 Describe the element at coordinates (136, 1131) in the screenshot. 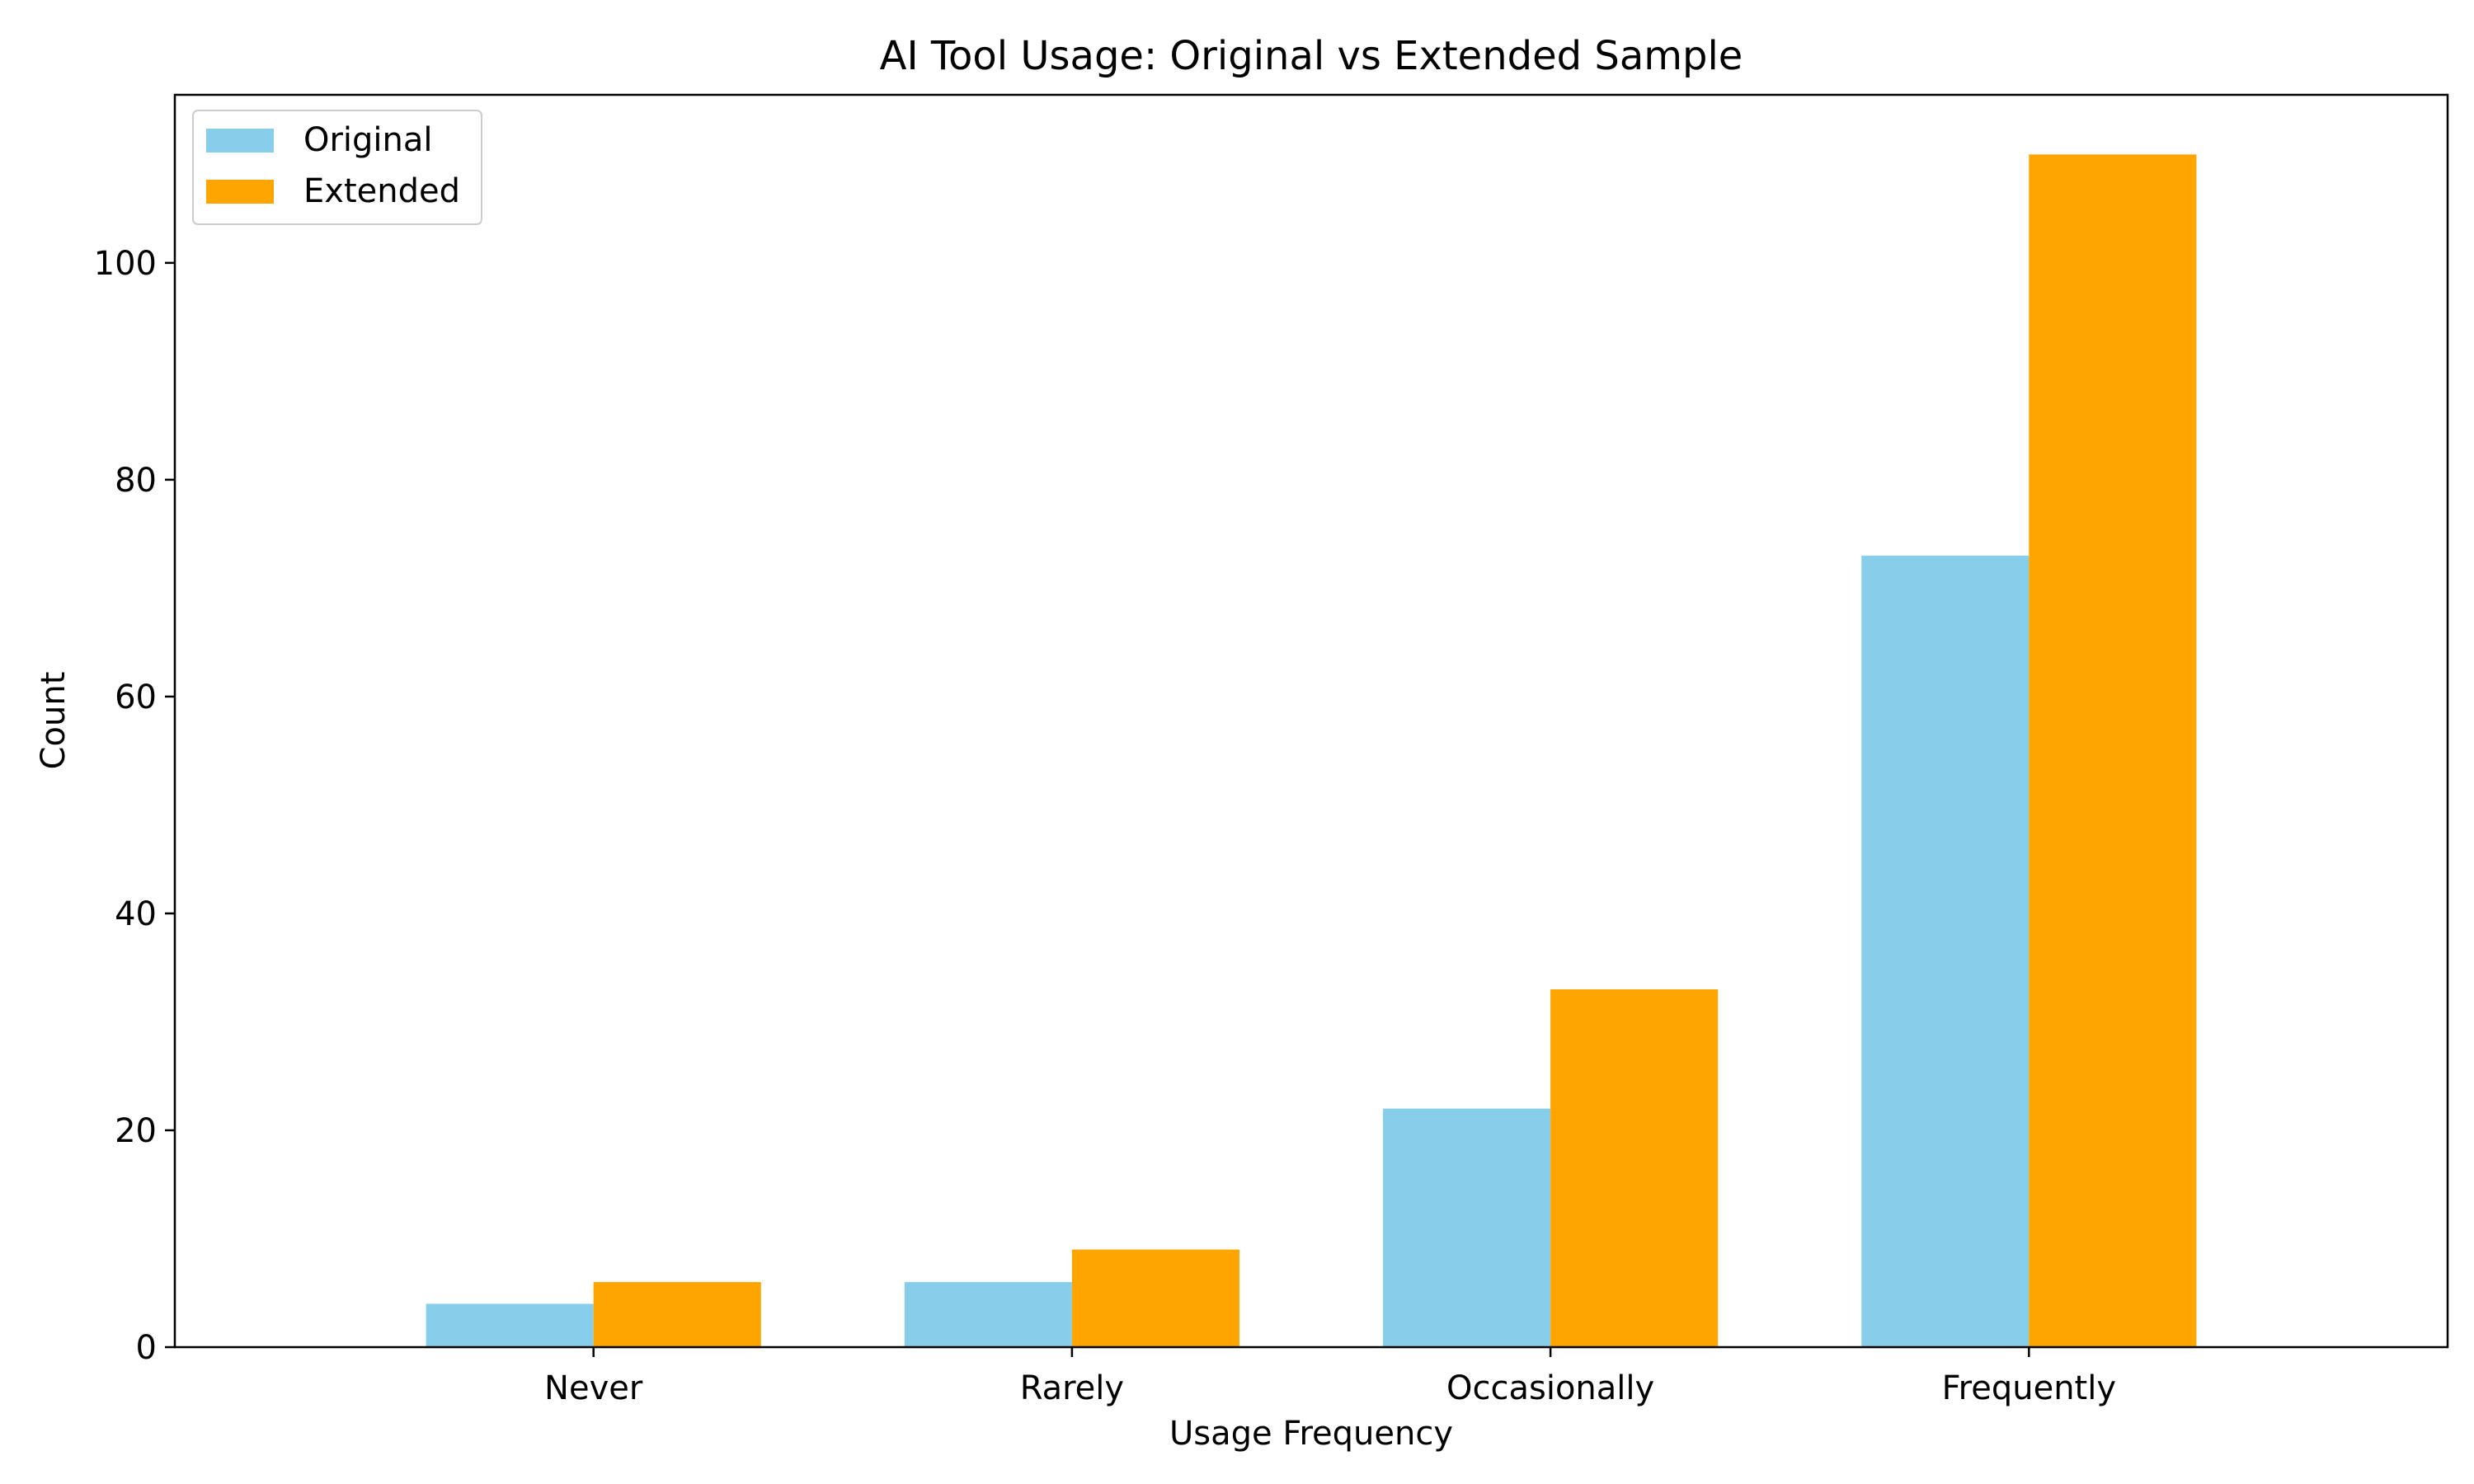

I see `y-tick-label: 20` at that location.